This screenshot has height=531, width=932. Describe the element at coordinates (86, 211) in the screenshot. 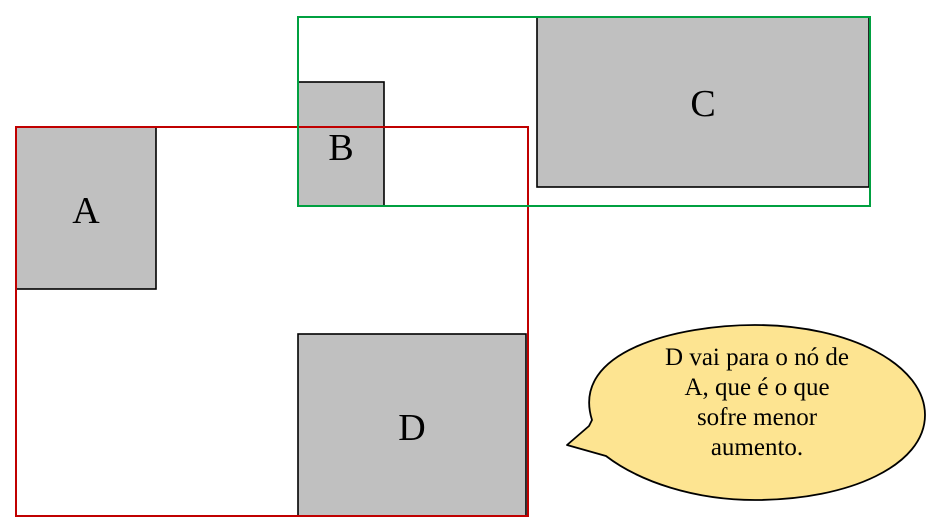

I see `label-a: A` at that location.